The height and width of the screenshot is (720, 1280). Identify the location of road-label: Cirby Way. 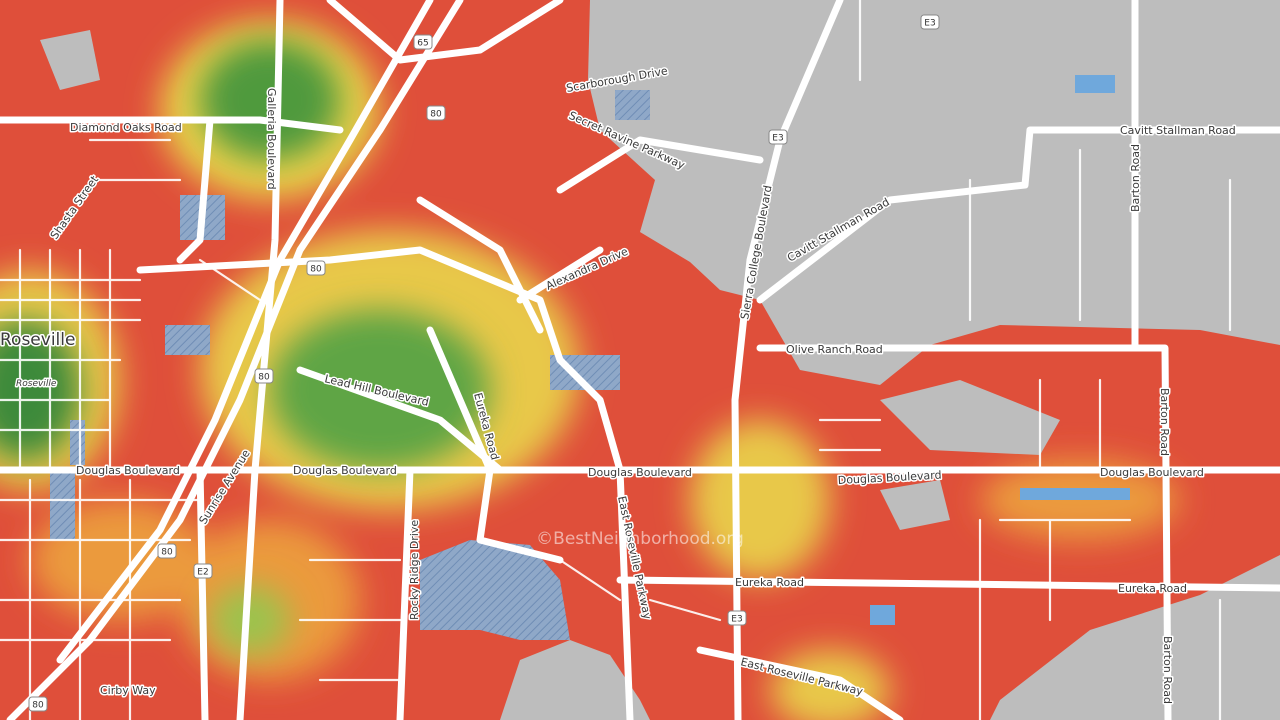
(128, 690).